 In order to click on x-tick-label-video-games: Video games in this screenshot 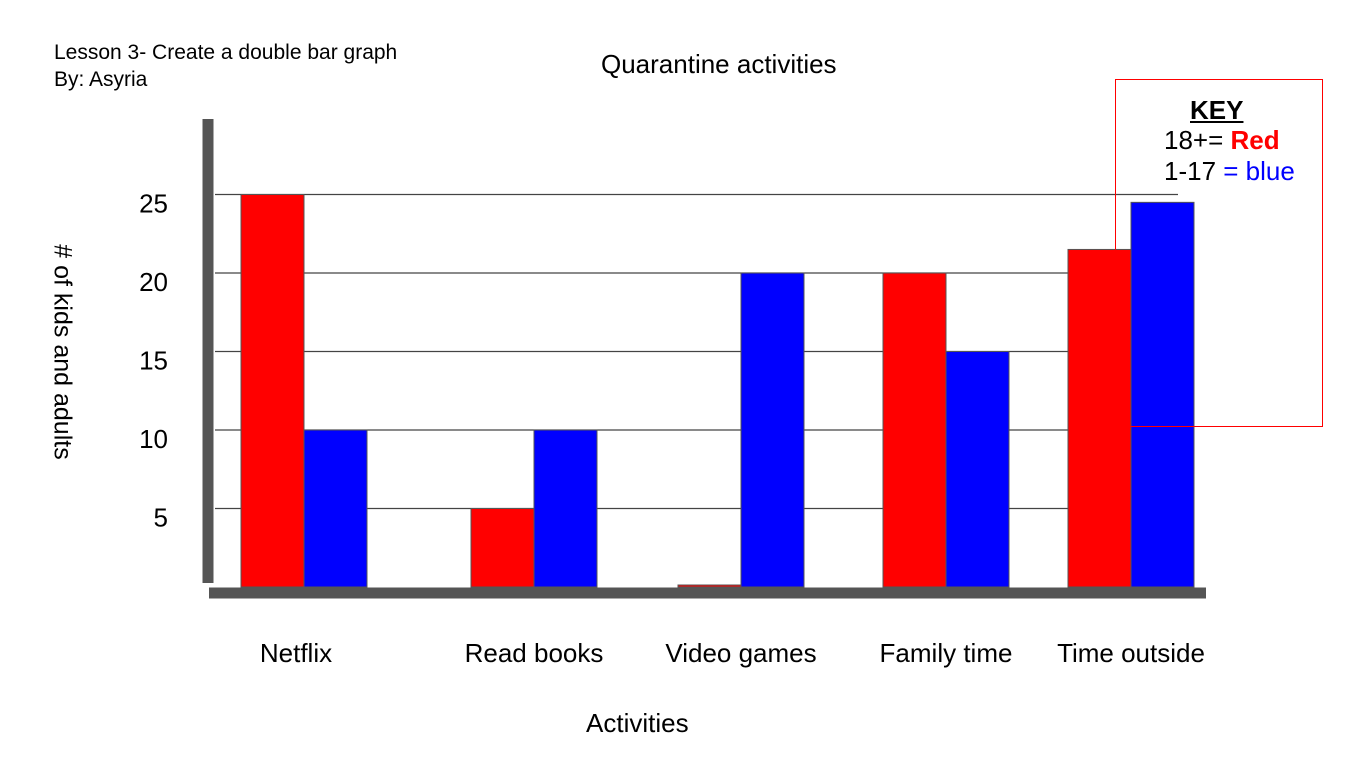, I will do `click(740, 653)`.